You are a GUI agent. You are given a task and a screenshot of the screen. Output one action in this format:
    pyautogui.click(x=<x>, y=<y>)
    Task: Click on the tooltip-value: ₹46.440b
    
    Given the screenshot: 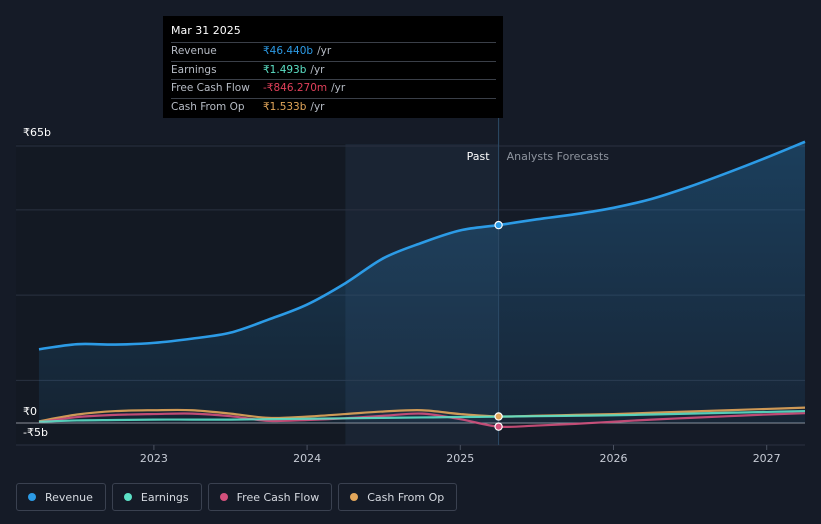 What is the action you would take?
    pyautogui.click(x=288, y=51)
    